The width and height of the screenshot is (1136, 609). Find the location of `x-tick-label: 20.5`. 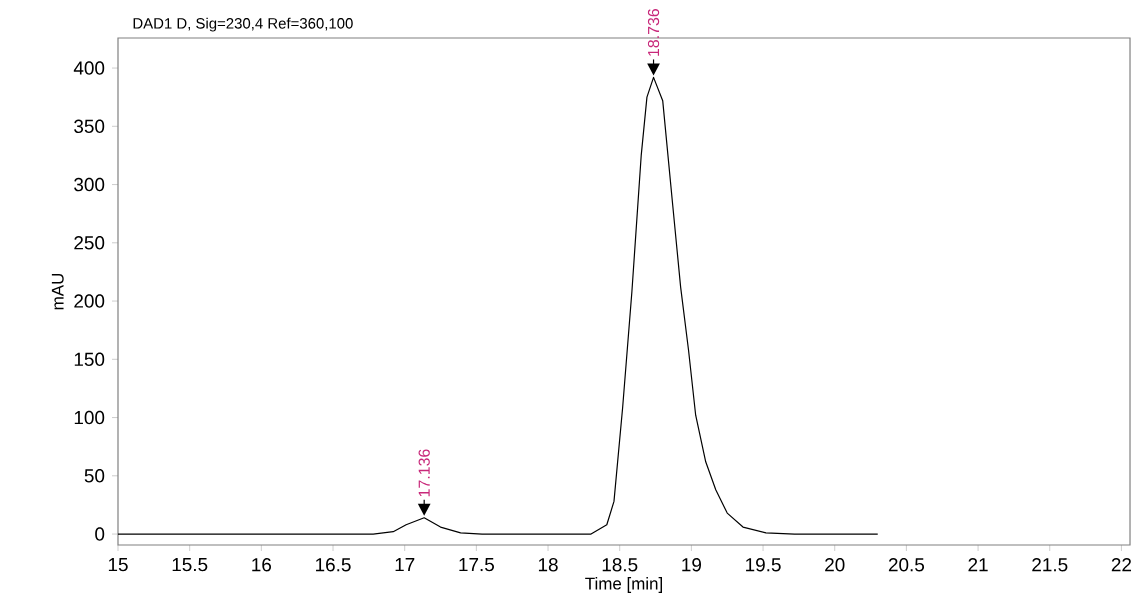

x-tick-label: 20.5 is located at coordinates (906, 565).